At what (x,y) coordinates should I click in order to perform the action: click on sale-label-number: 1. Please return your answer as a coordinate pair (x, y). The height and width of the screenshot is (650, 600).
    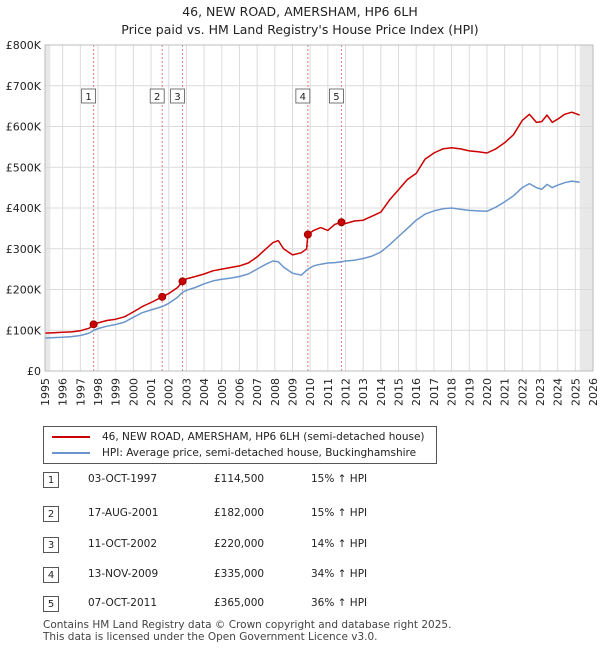
    Looking at the image, I should click on (88, 97).